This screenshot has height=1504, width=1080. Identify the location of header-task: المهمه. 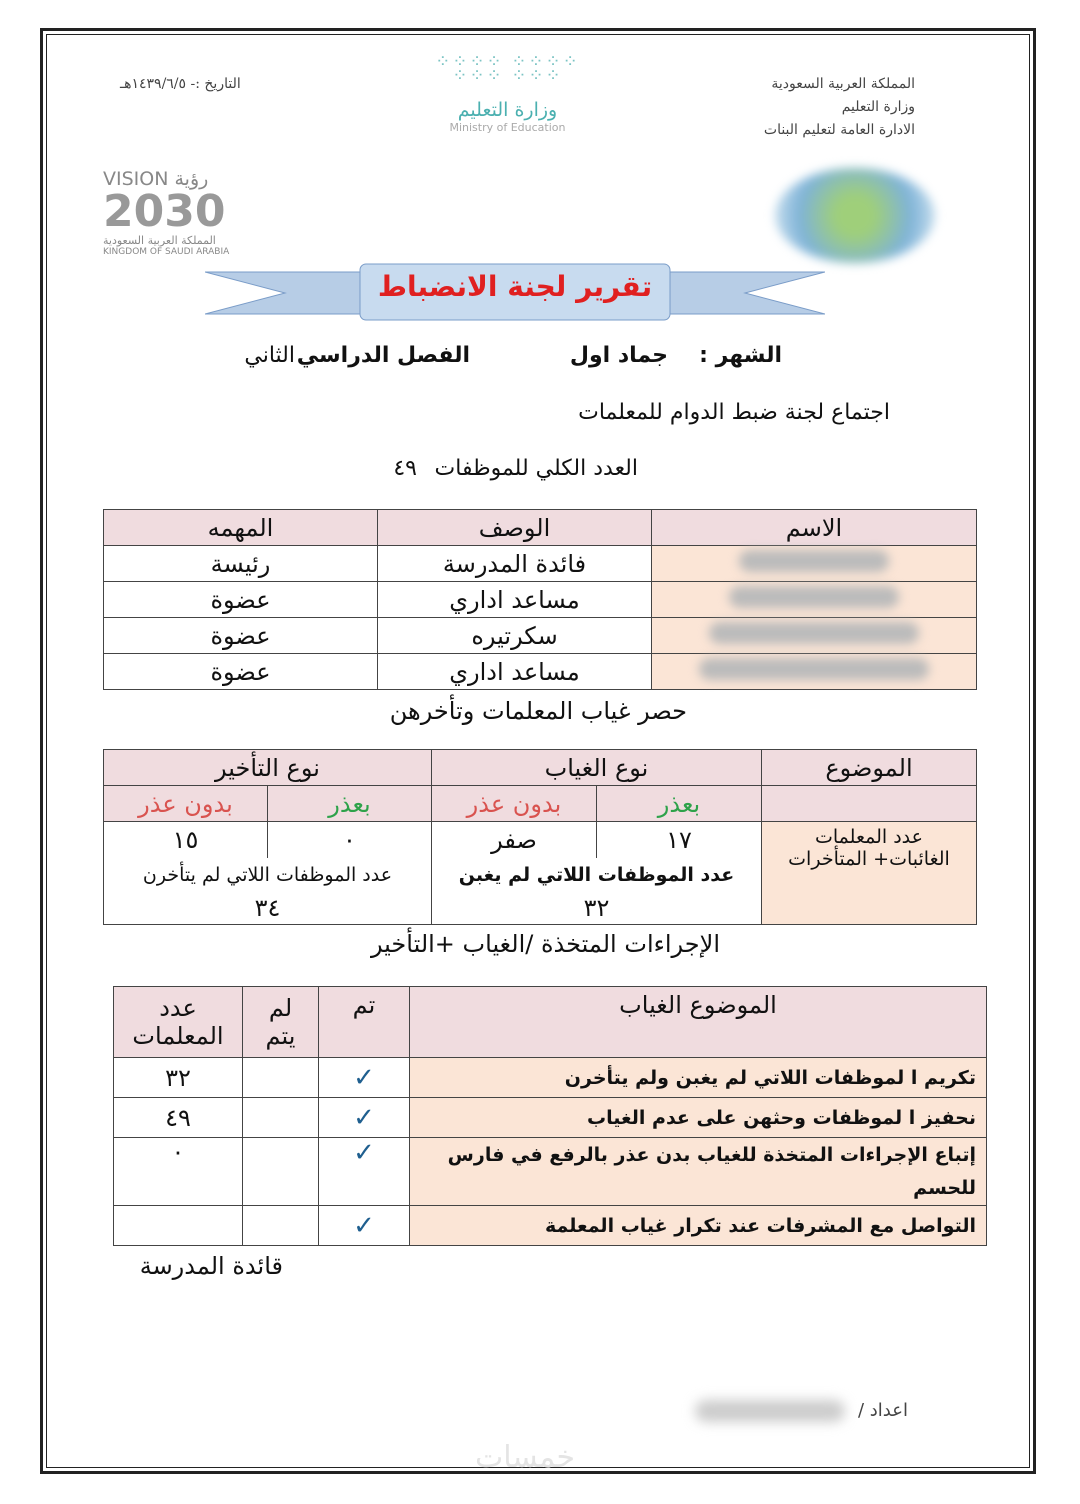
(240, 527).